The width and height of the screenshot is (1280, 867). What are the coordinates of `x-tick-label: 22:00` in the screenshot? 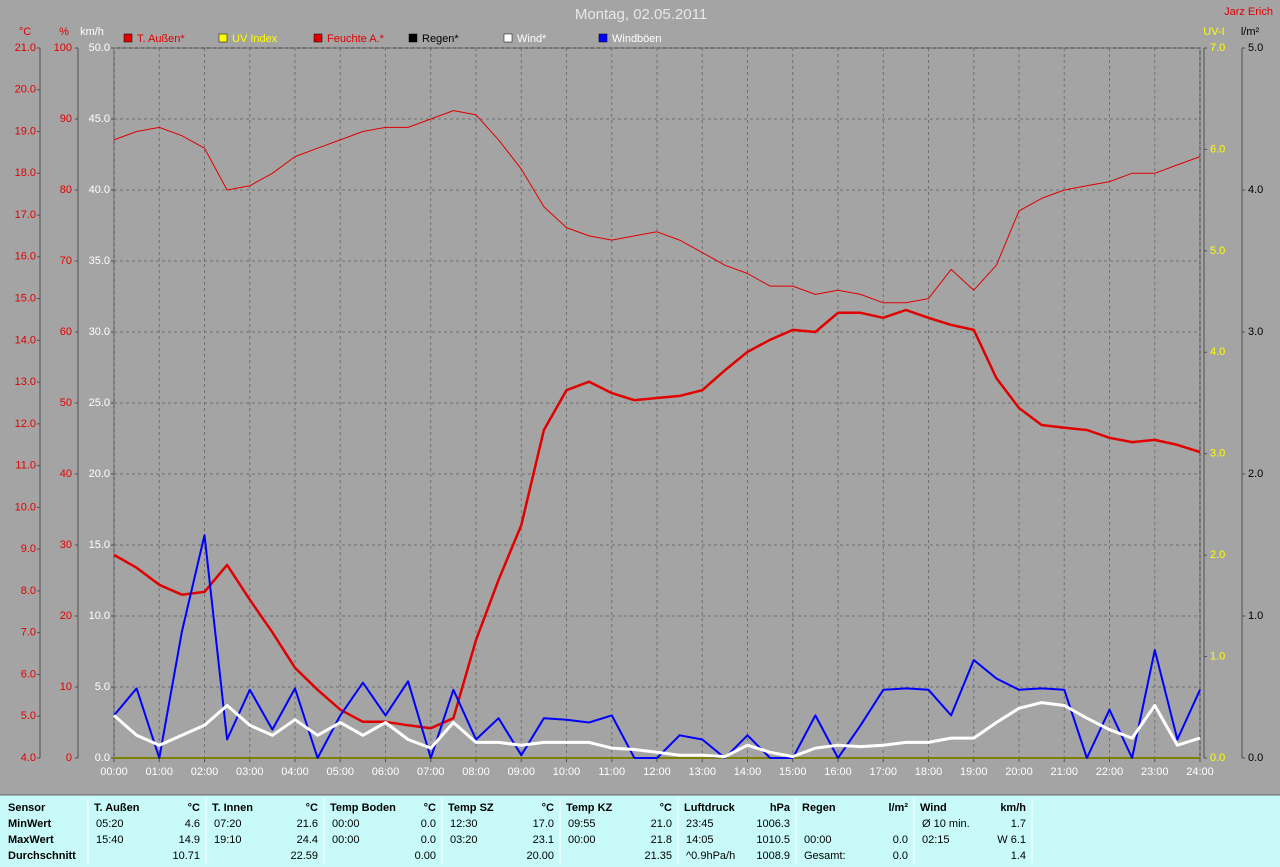 It's located at (1110, 772).